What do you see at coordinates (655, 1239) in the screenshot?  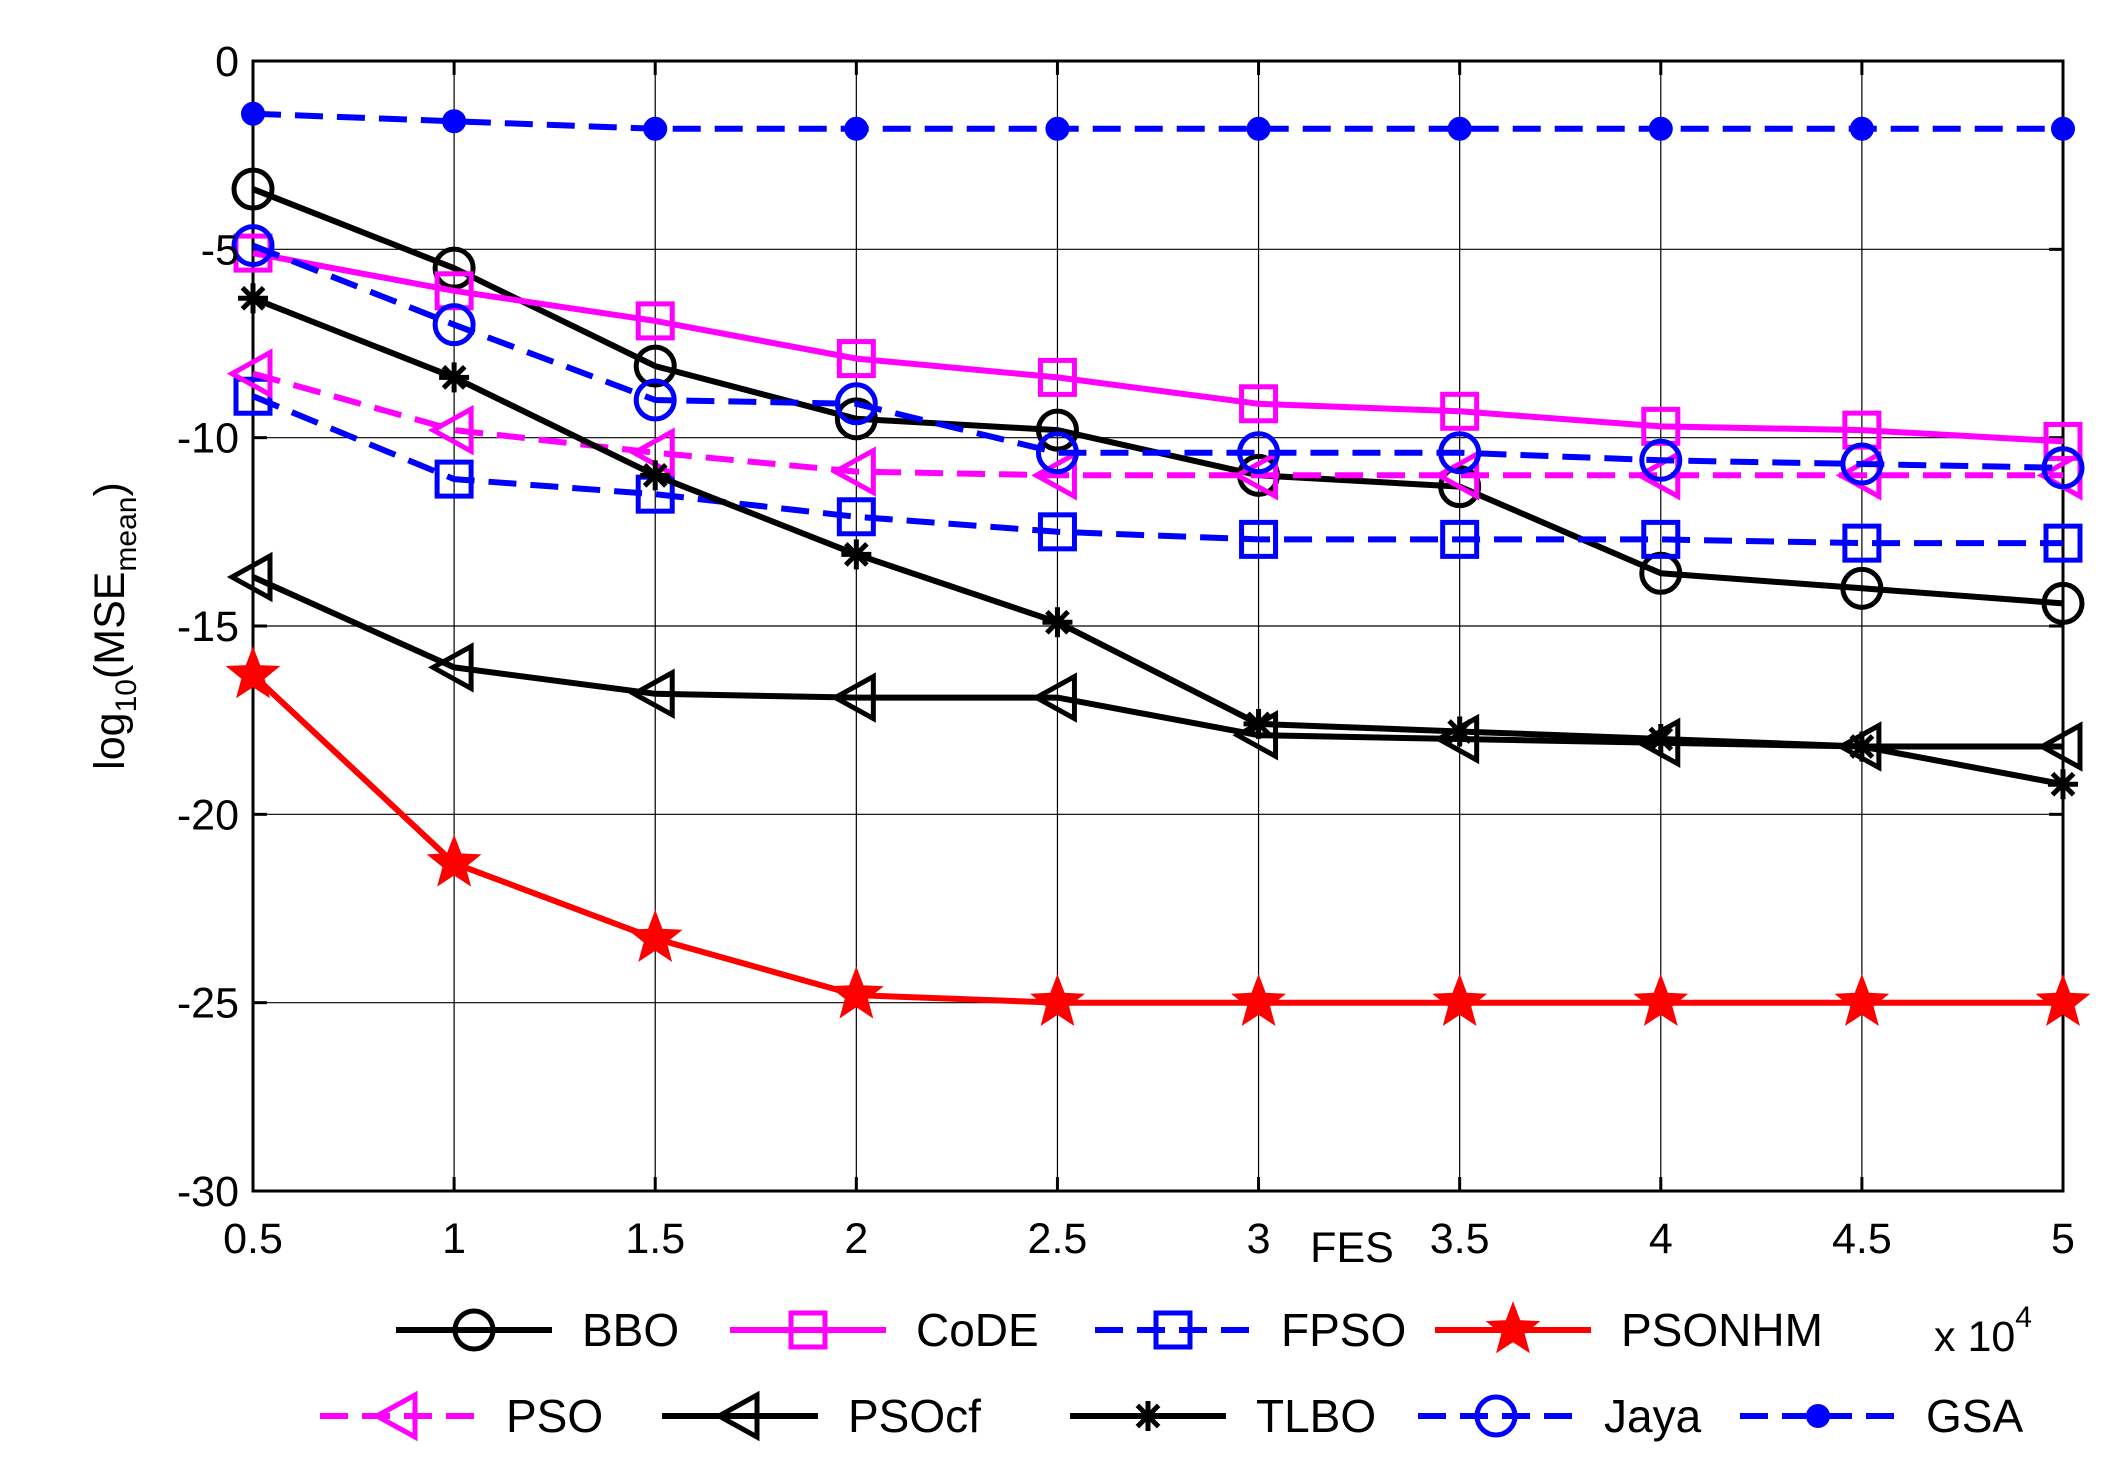 I see `x-tick-label: 1.5` at bounding box center [655, 1239].